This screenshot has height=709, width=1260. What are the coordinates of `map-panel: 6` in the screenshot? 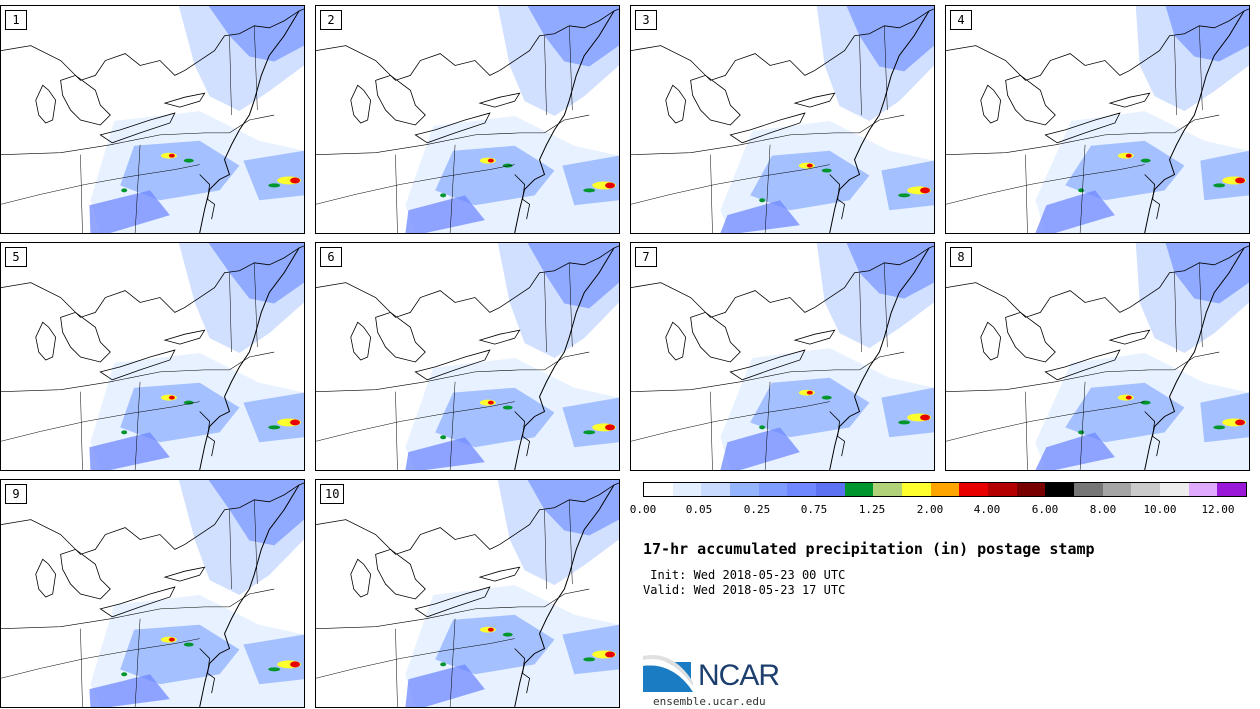 It's located at (467, 356).